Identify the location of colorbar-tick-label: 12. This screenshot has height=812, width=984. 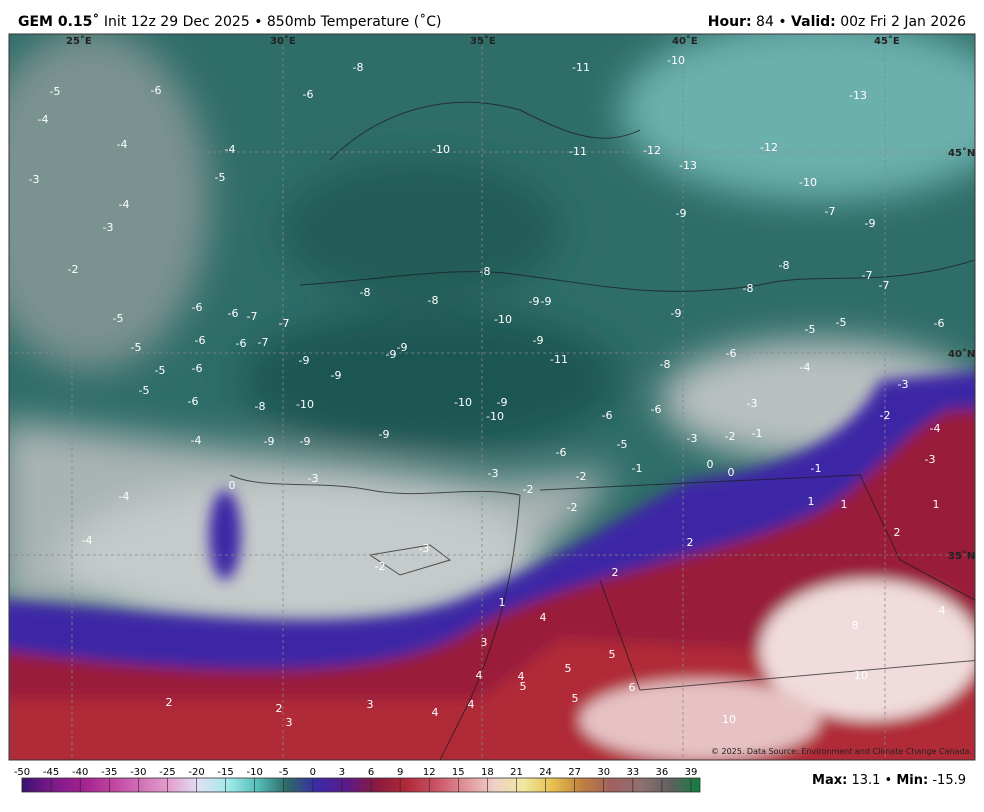
(429, 772).